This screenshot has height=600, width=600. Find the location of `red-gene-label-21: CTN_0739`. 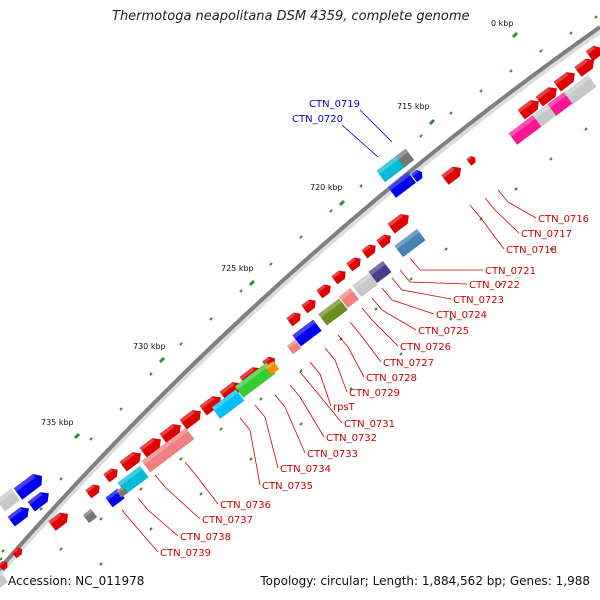

red-gene-label-21: CTN_0739 is located at coordinates (185, 553).